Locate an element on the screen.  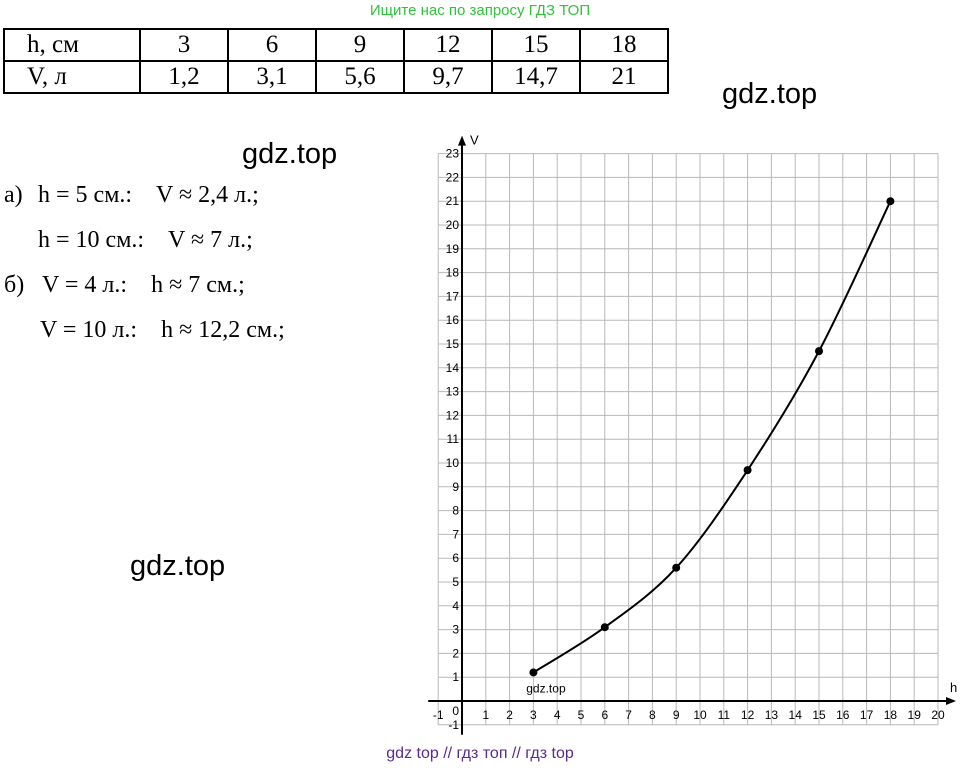
y-tick-label: 11 is located at coordinates (453, 439).